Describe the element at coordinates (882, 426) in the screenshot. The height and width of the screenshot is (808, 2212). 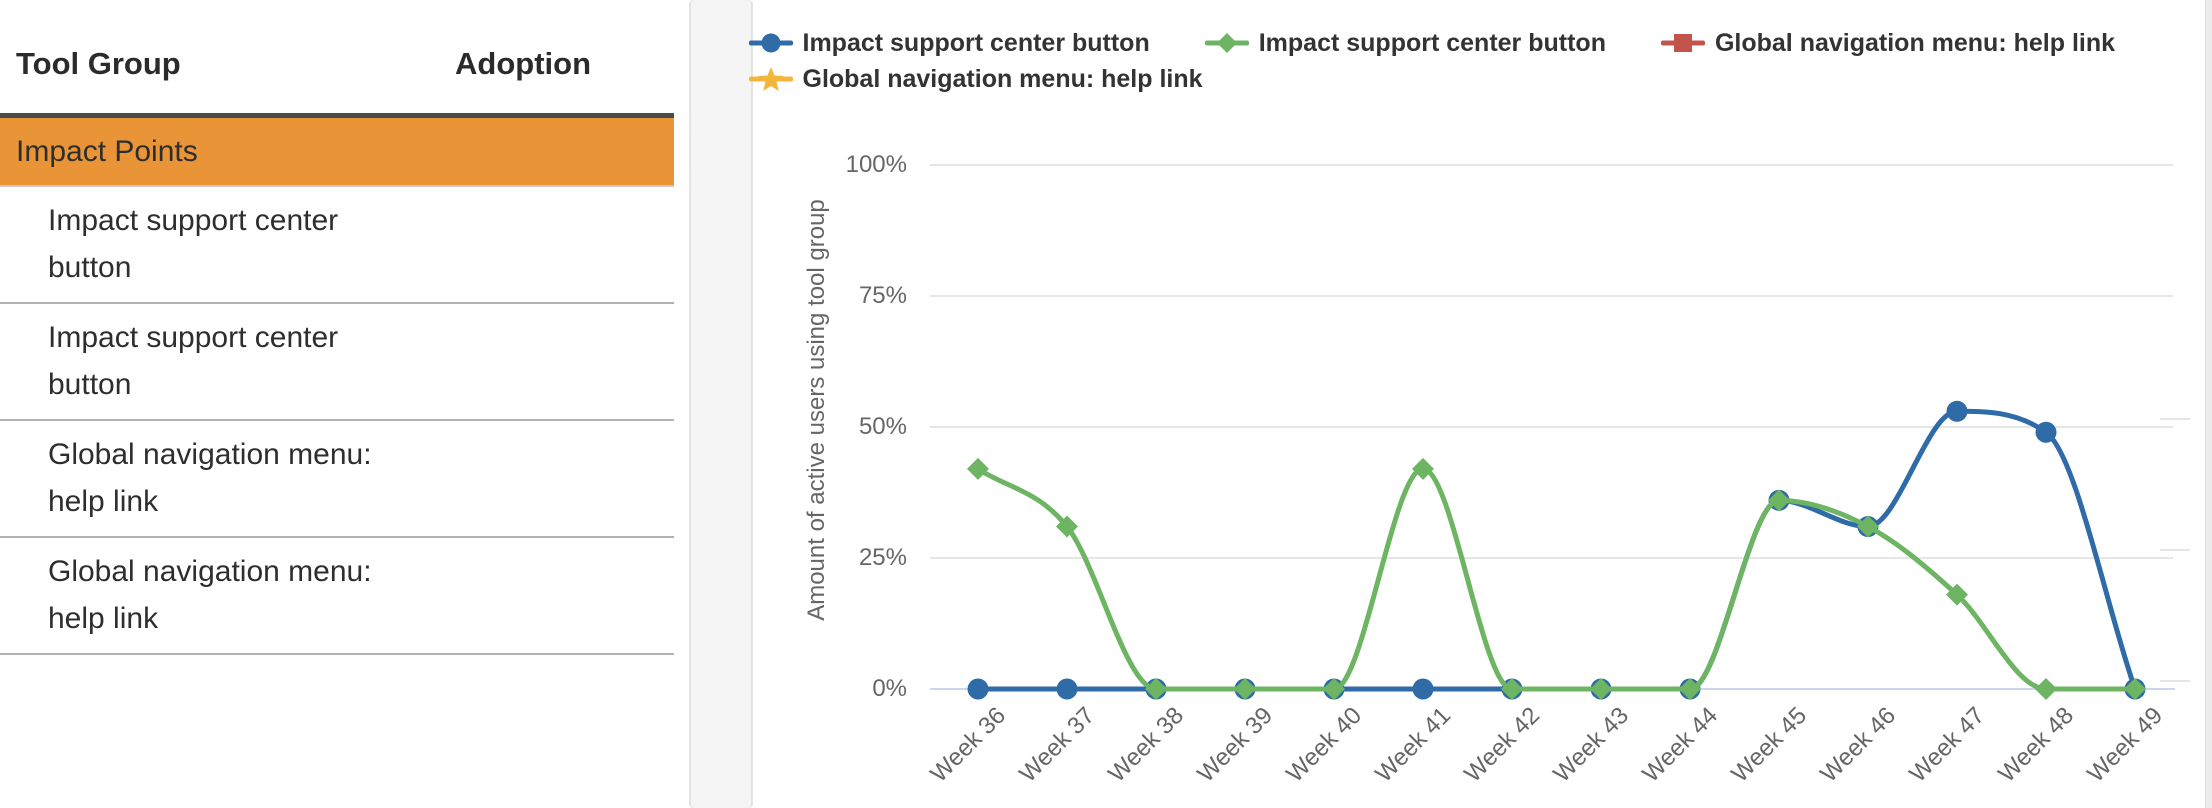
I see `y-axis-tick-label: 50%` at that location.